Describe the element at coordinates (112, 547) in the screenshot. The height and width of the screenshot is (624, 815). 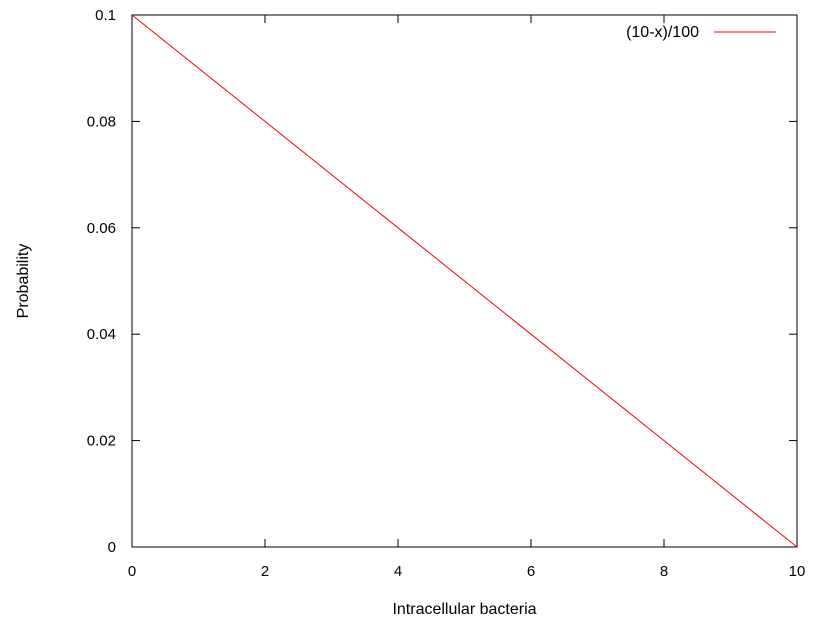
I see `y-tick-label: 0` at that location.